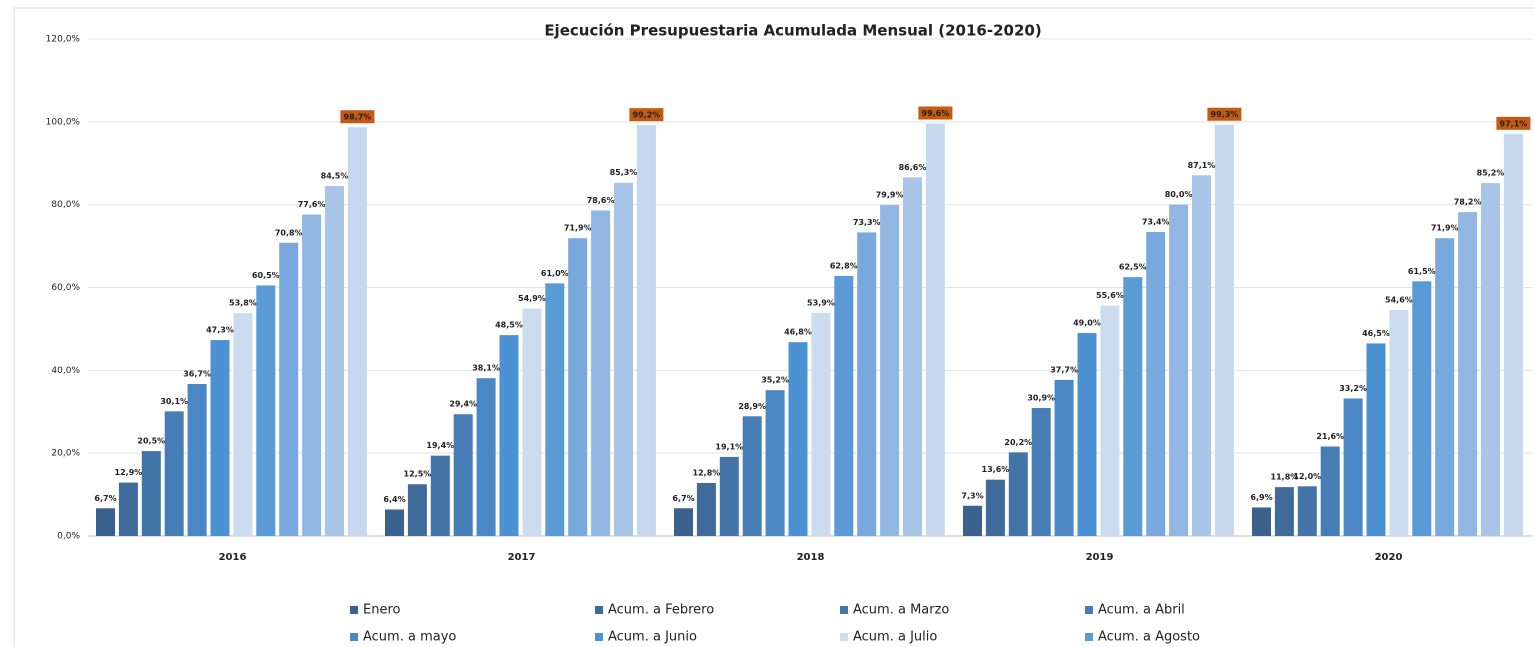 The image size is (1534, 647). I want to click on value-label: 97,1%, so click(1514, 123).